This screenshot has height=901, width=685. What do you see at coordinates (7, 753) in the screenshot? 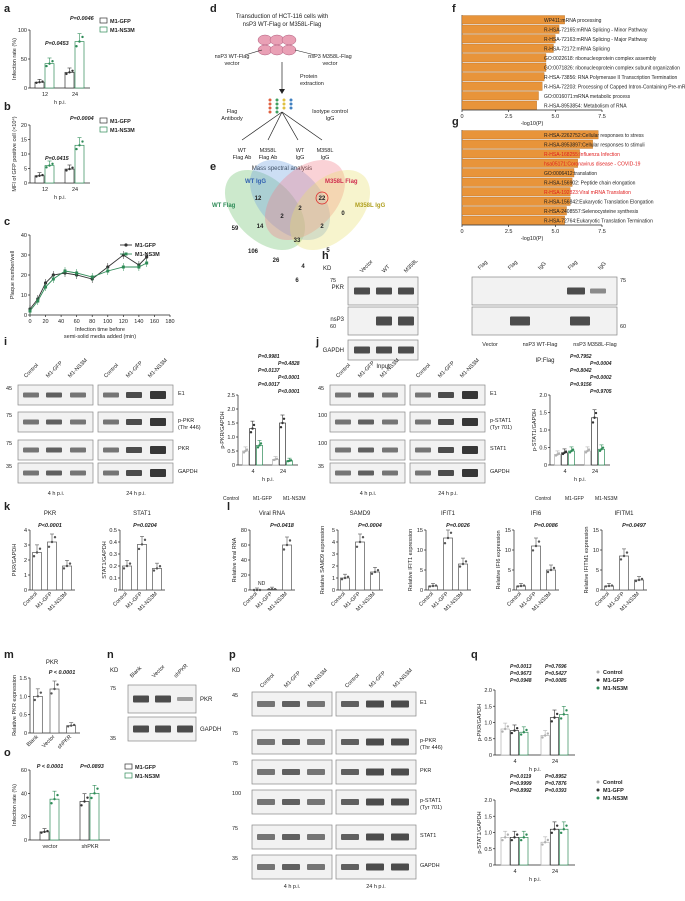
I see `panel-letter-o: o` at bounding box center [7, 753].